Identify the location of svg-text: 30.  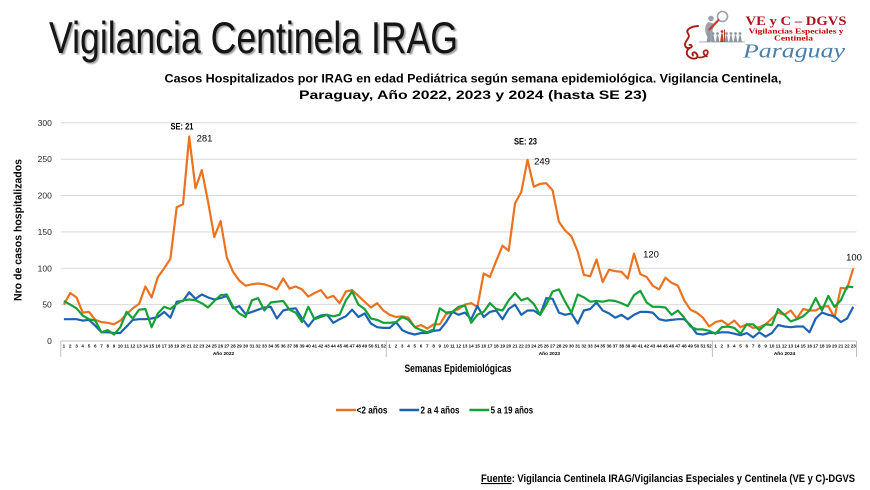
(246, 346).